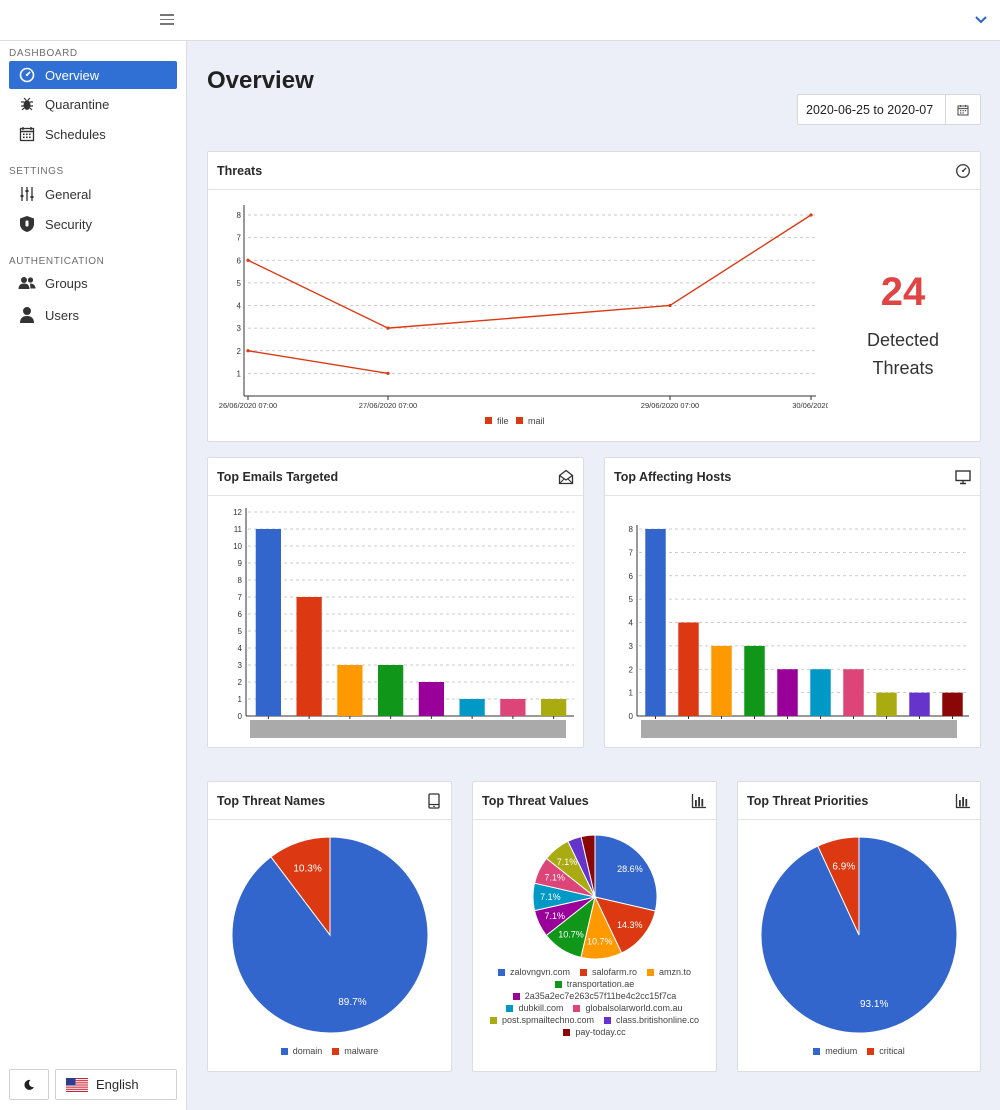  I want to click on date-range-picker: 2020-06-25 to 2020-07, so click(889, 109).